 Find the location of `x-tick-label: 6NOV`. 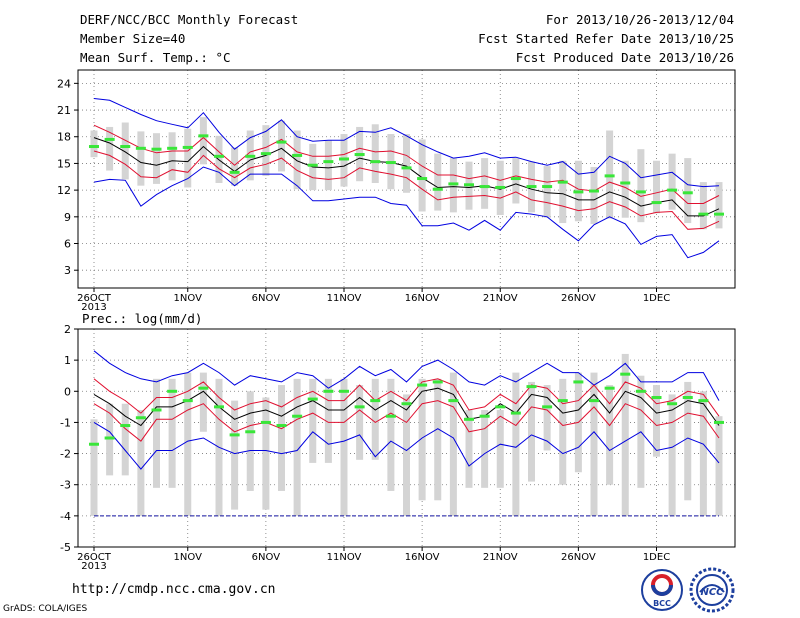

x-tick-label: 6NOV is located at coordinates (266, 557).